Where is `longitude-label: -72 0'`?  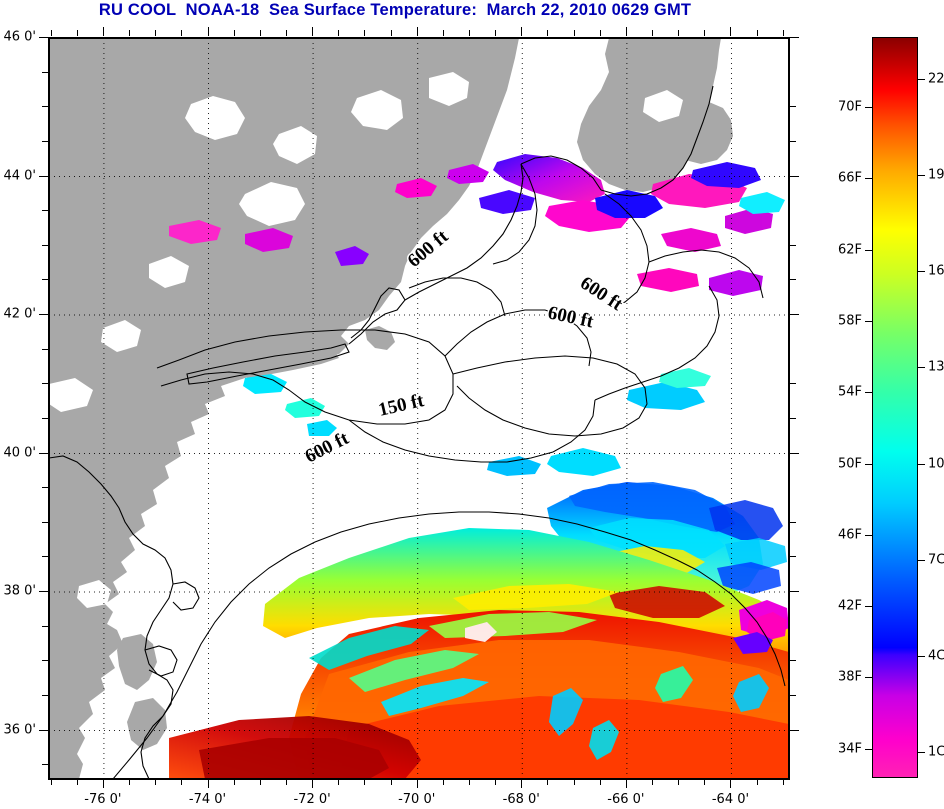 longitude-label: -72 0' is located at coordinates (312, 799).